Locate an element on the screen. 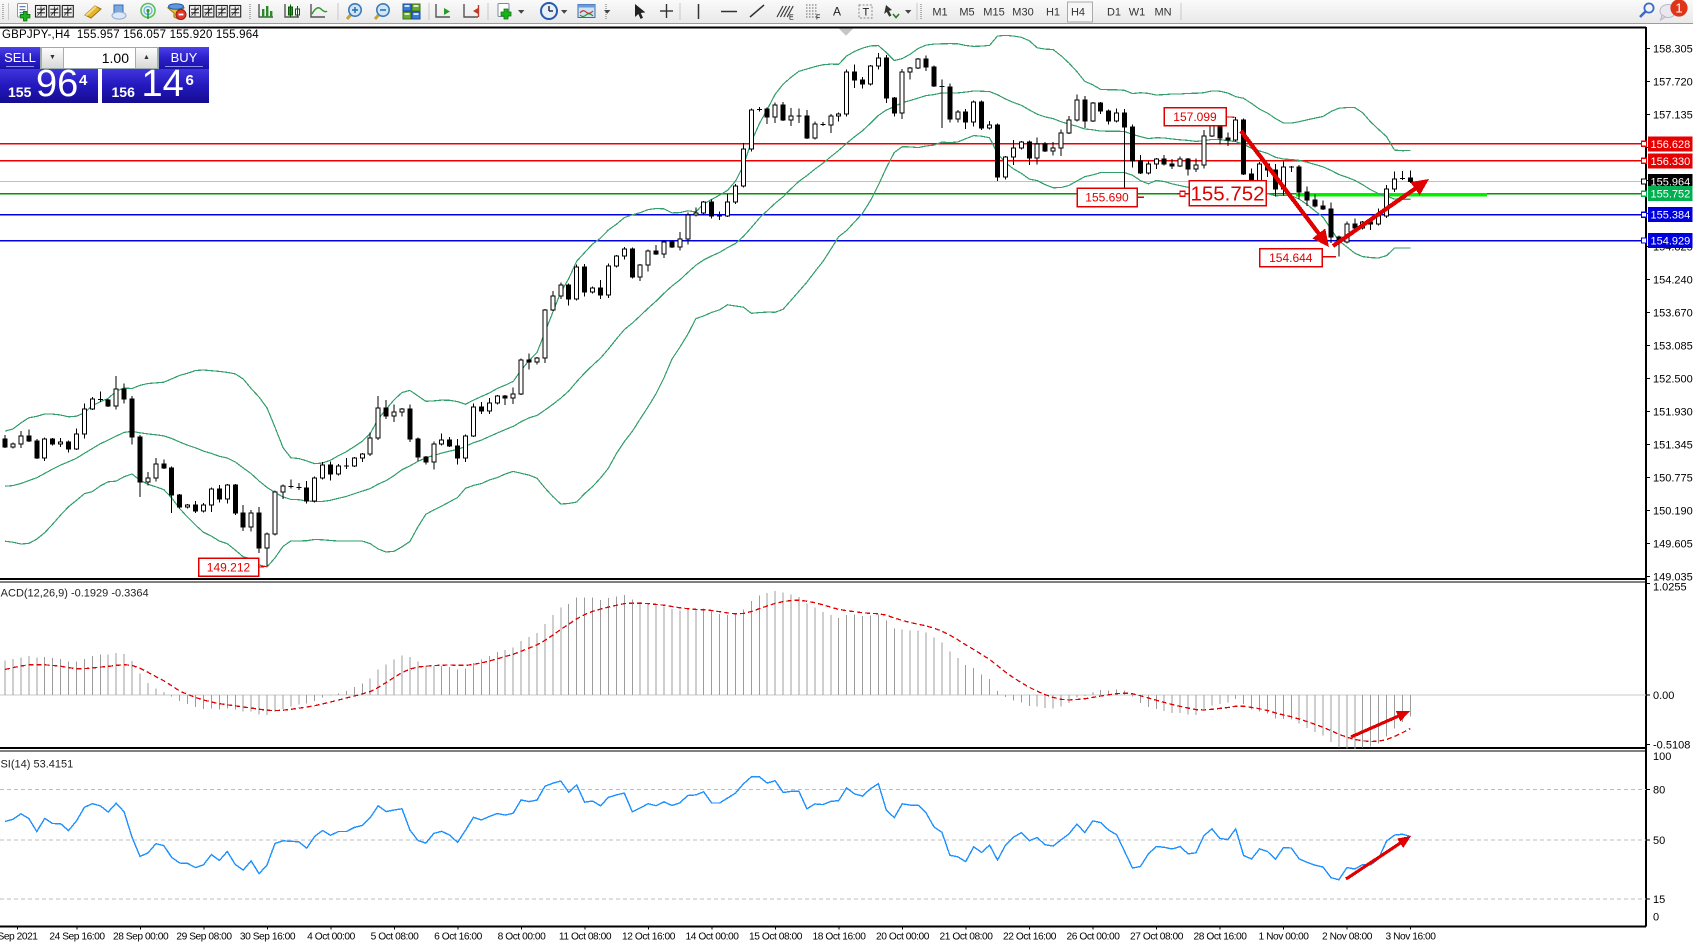  svg-text: 4 Oct 00:00 is located at coordinates (331, 937).